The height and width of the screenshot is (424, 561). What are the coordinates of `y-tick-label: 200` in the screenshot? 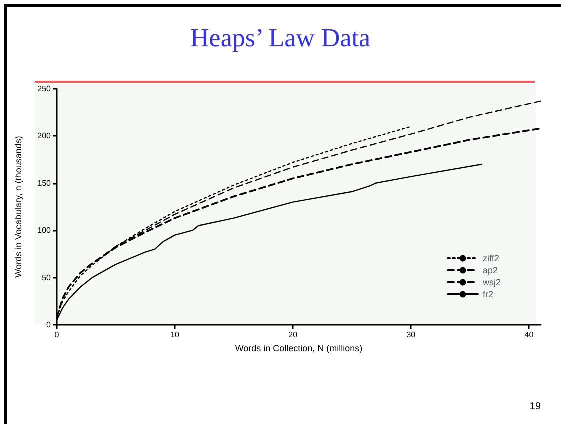 It's located at (45, 136).